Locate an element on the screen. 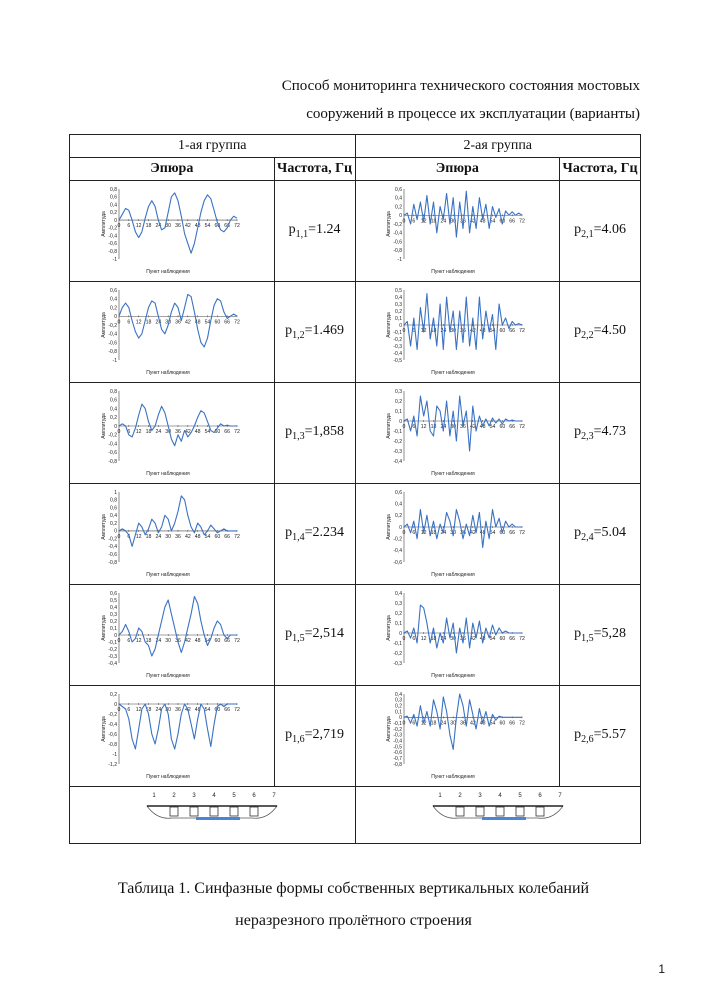 This screenshot has width=707, height=1000. y-tick-label: -0,7 is located at coordinates (398, 759).